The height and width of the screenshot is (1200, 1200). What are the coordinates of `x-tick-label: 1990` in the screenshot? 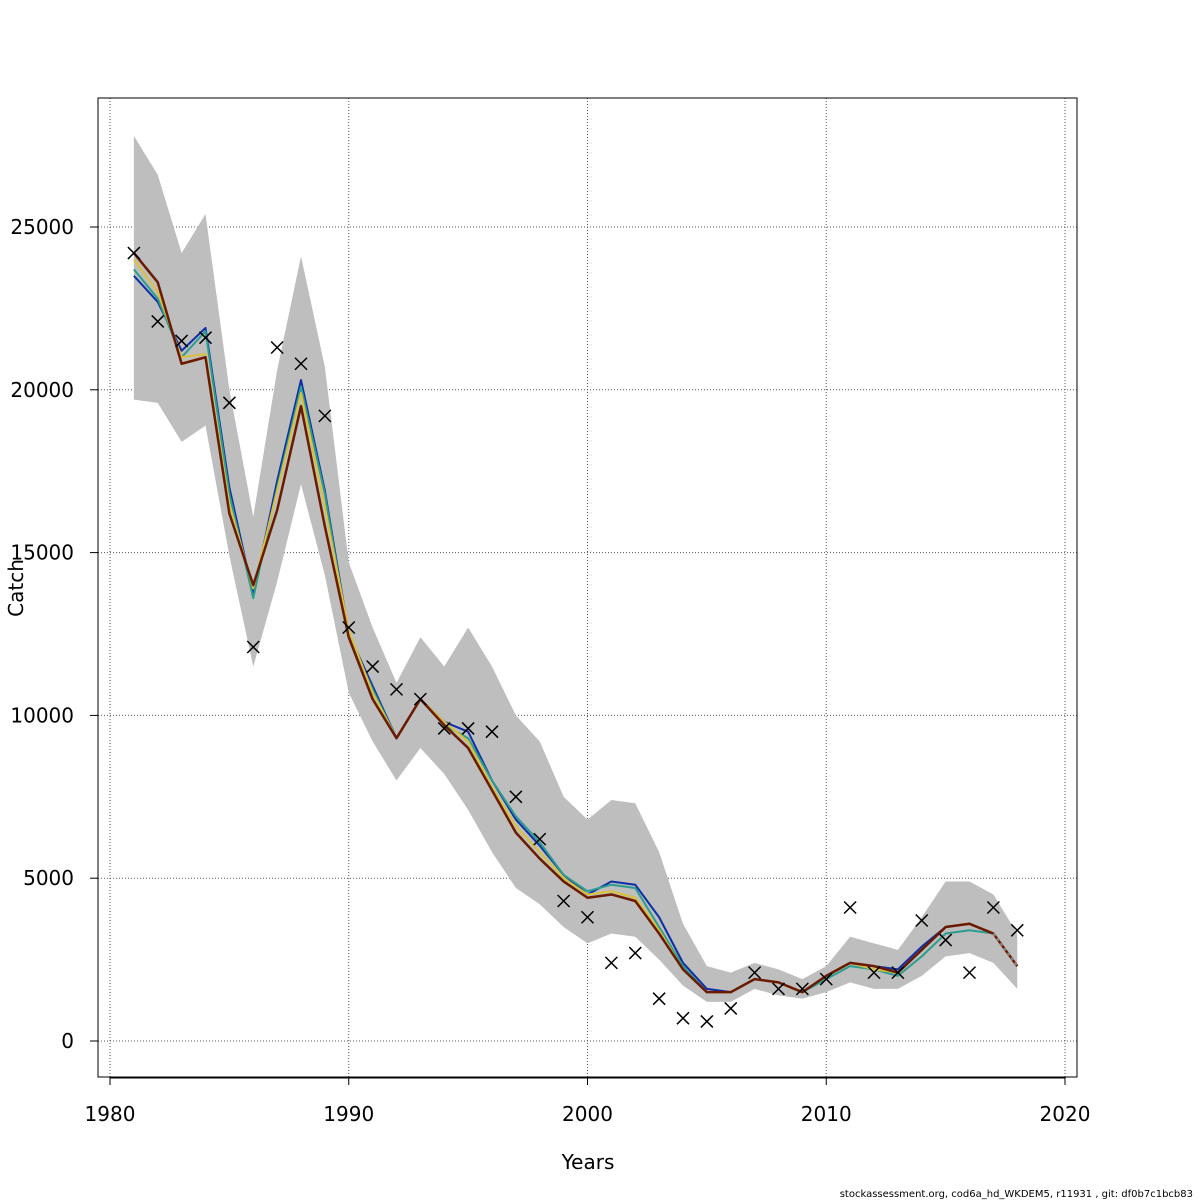 It's located at (348, 1114).